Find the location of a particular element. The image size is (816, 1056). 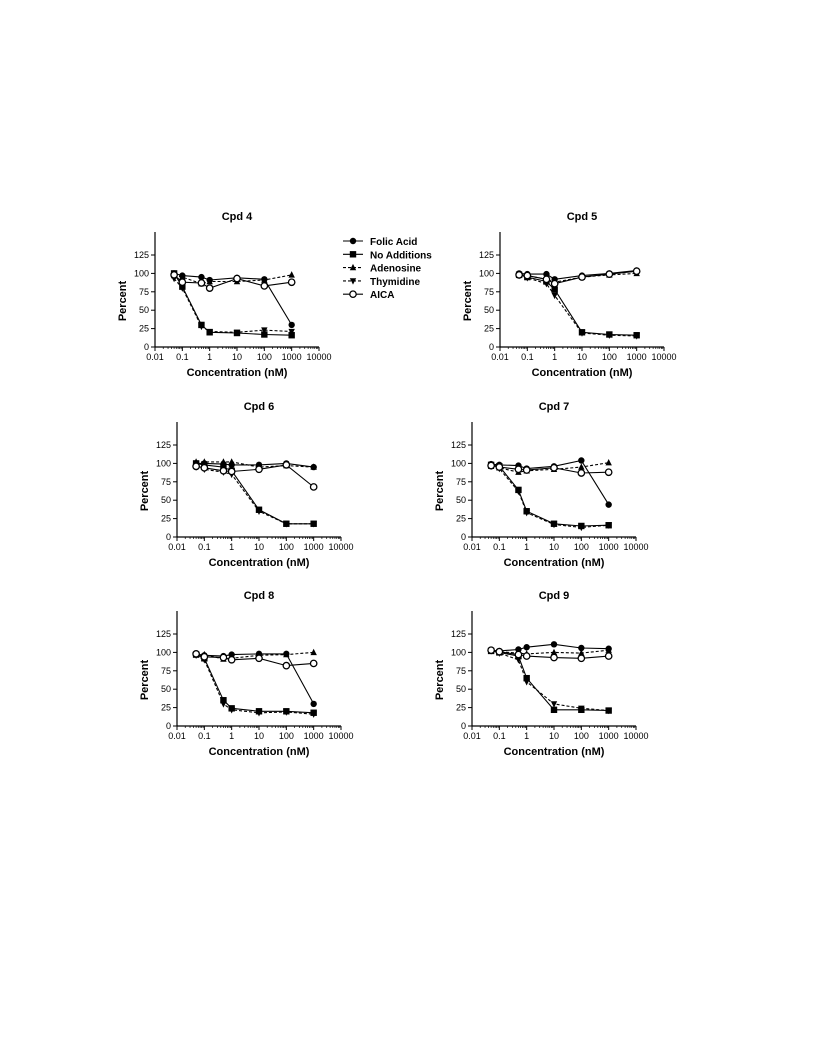

y-tick-label: 25 is located at coordinates (461, 519).